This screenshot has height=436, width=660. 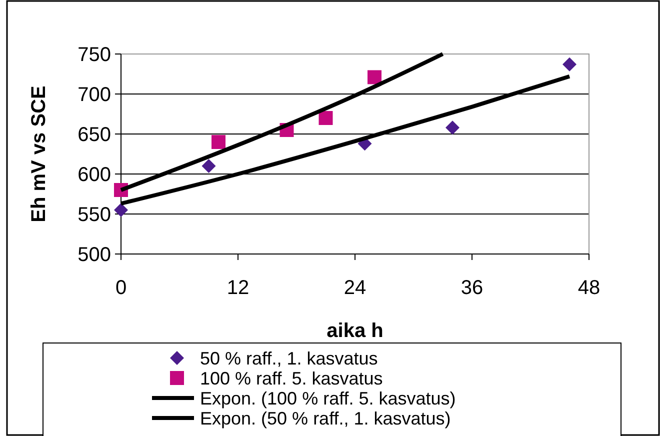 What do you see at coordinates (94, 215) in the screenshot?
I see `y-tick-label: 550` at bounding box center [94, 215].